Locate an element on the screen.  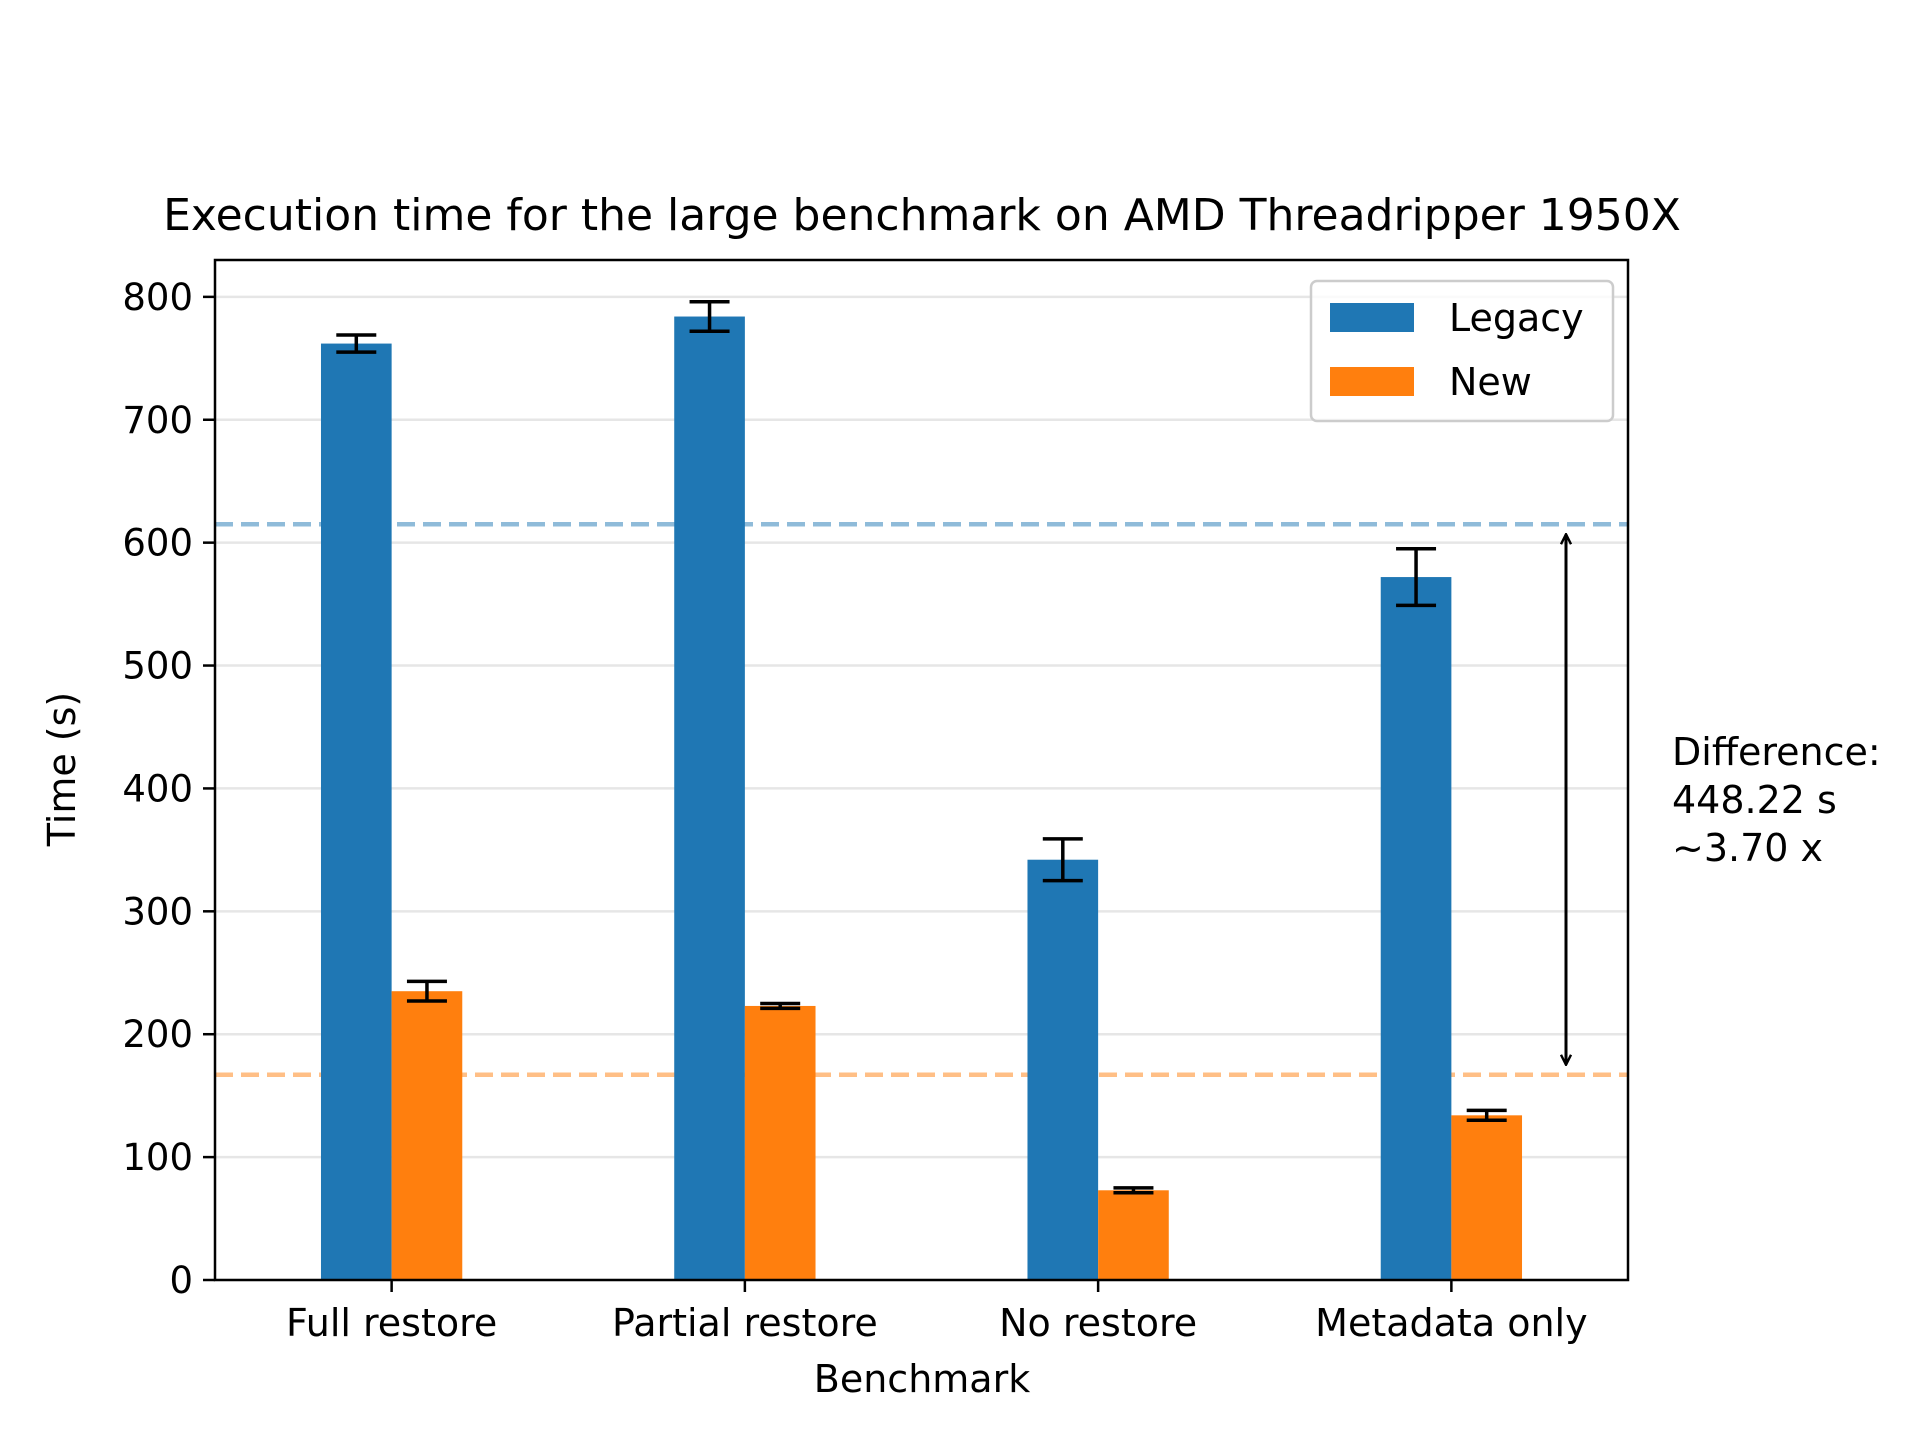
legend-label: Legacy is located at coordinates (1516, 318).